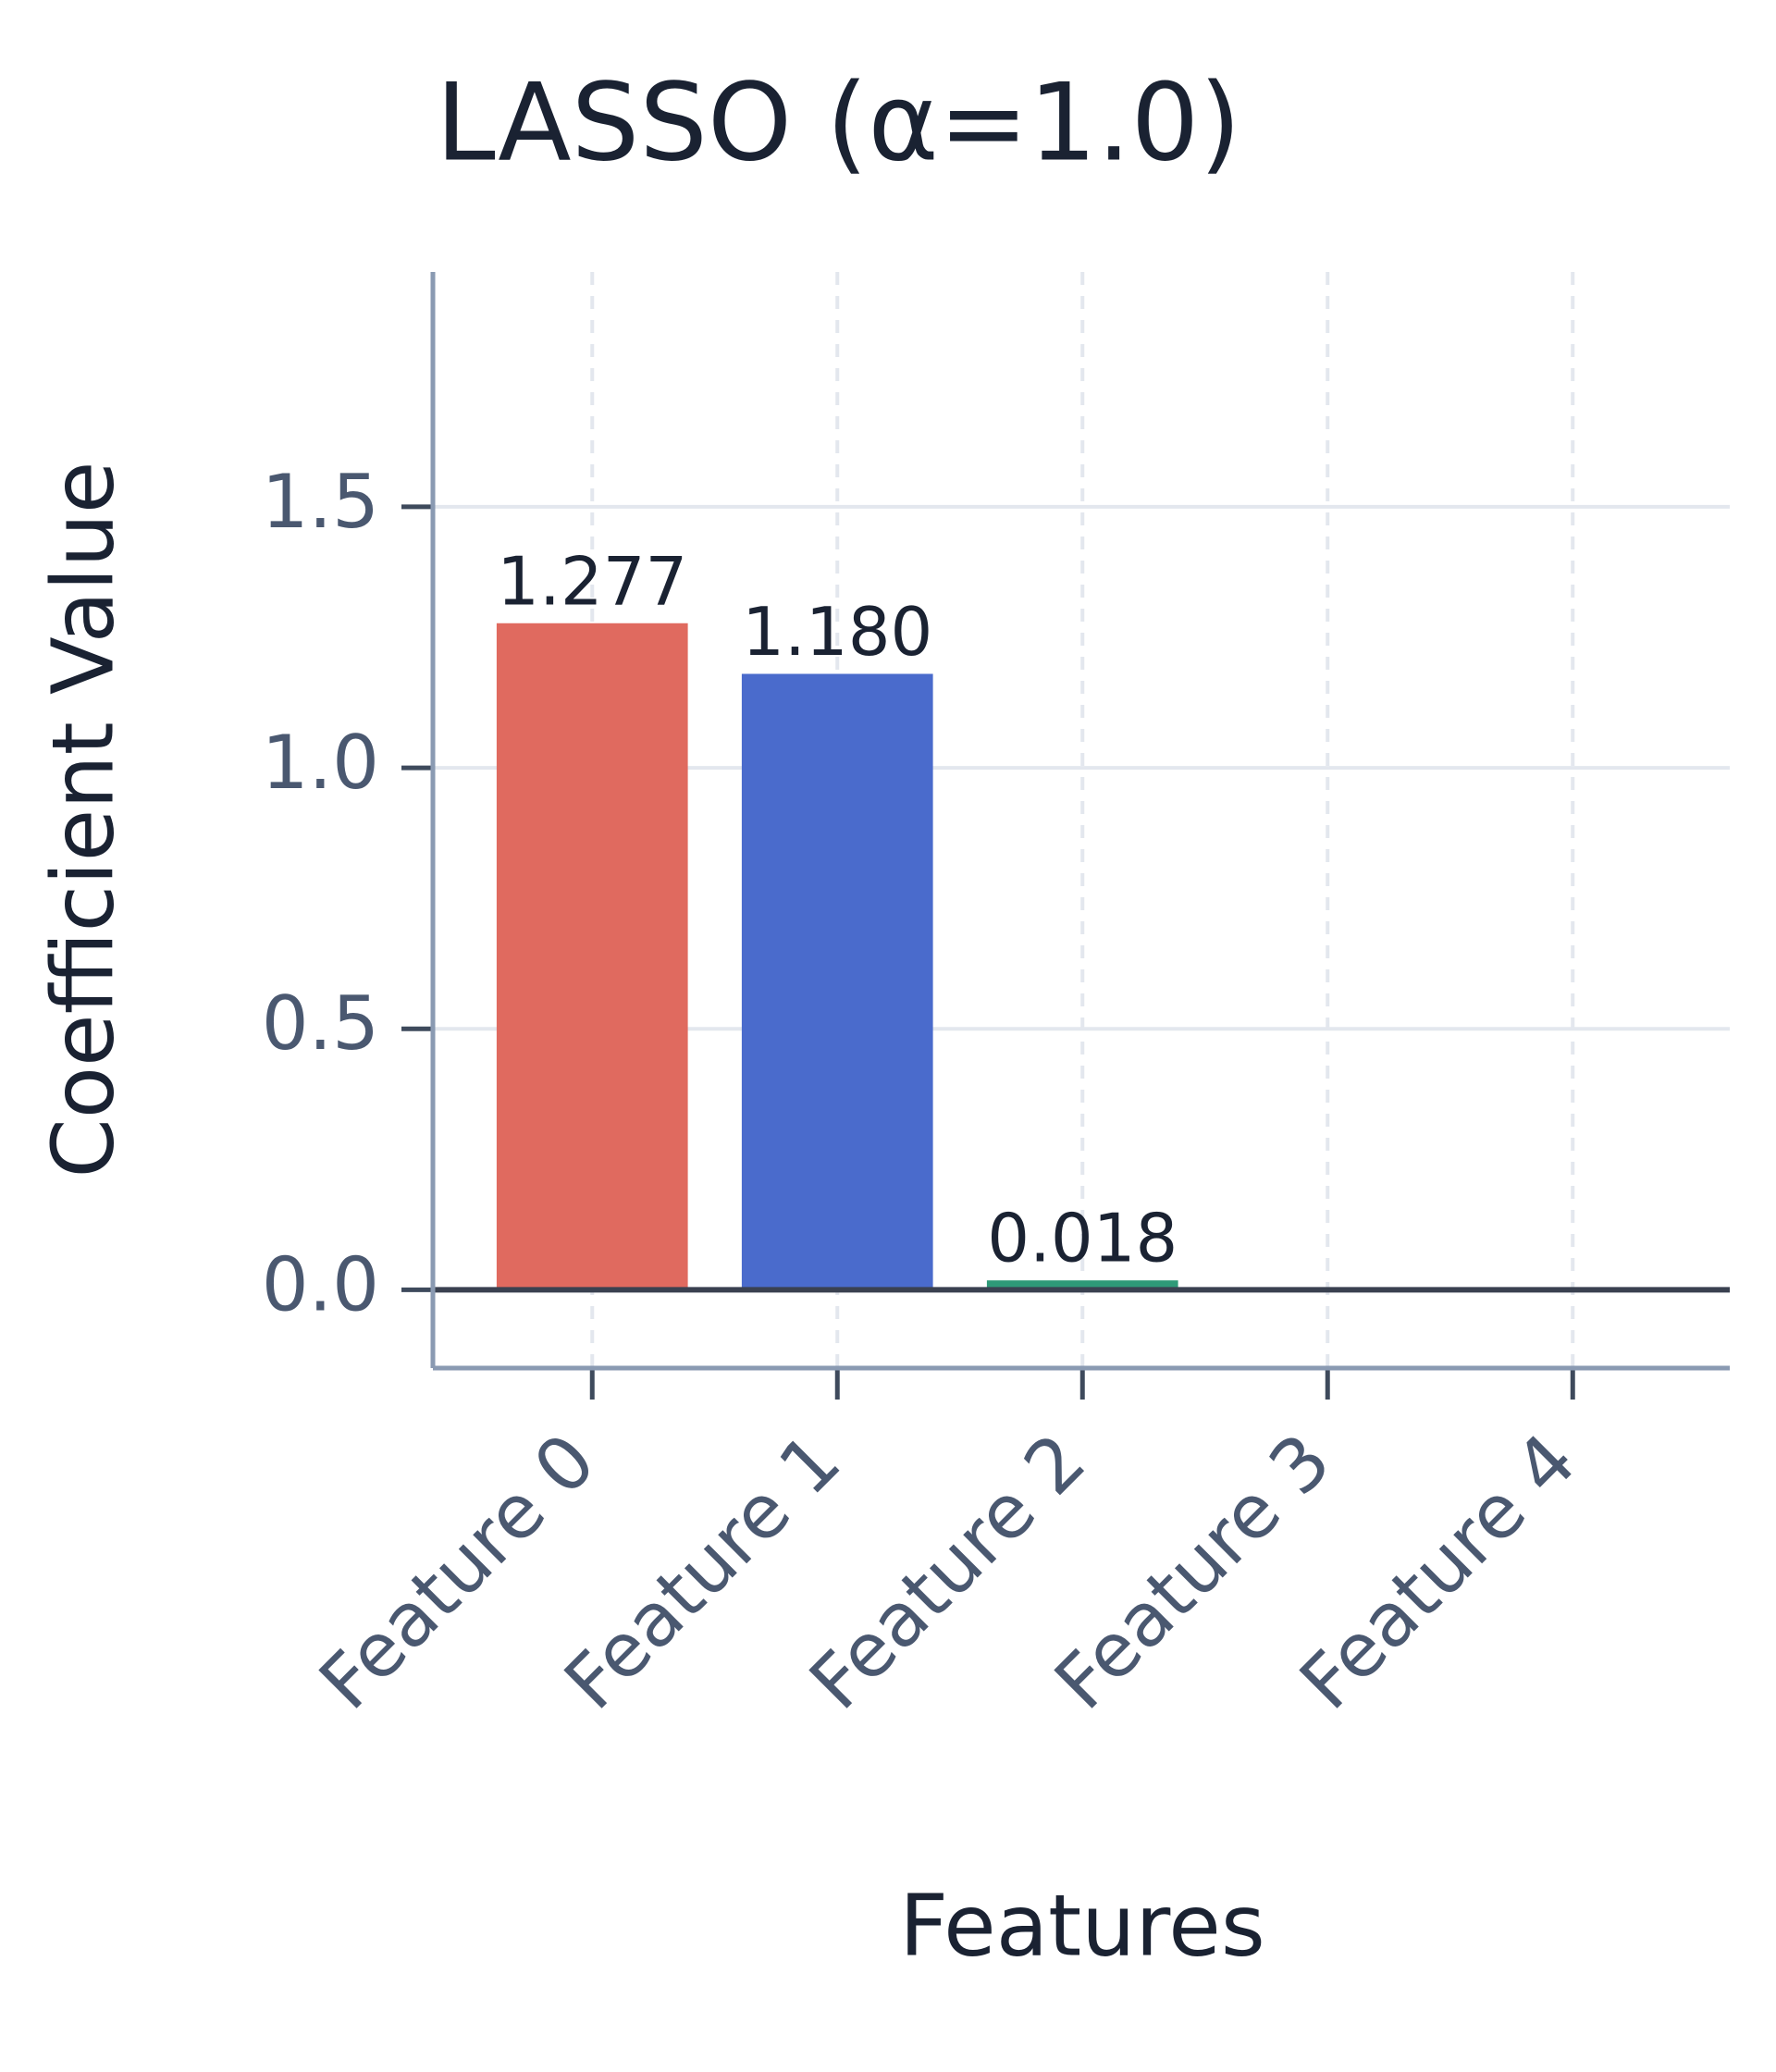 Image resolution: width=1776 pixels, height=2072 pixels. What do you see at coordinates (321, 502) in the screenshot?
I see `y-tick-label: 1.5` at bounding box center [321, 502].